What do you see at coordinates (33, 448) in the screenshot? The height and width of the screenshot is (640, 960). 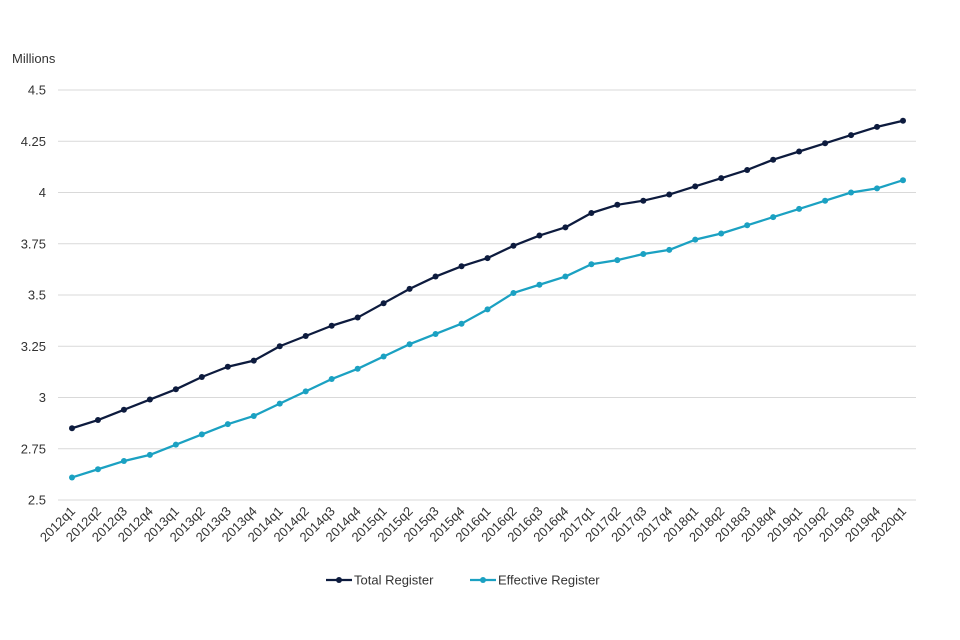 I see `y-tick-label: 2.75` at bounding box center [33, 448].